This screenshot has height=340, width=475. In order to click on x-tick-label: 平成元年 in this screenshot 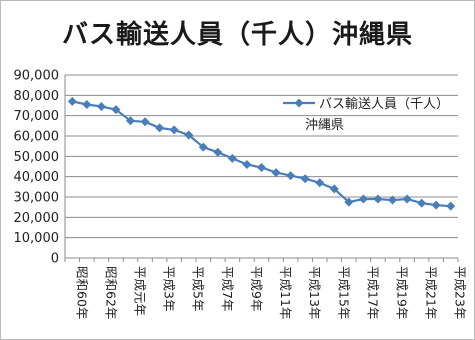, I will do `click(140, 291)`.